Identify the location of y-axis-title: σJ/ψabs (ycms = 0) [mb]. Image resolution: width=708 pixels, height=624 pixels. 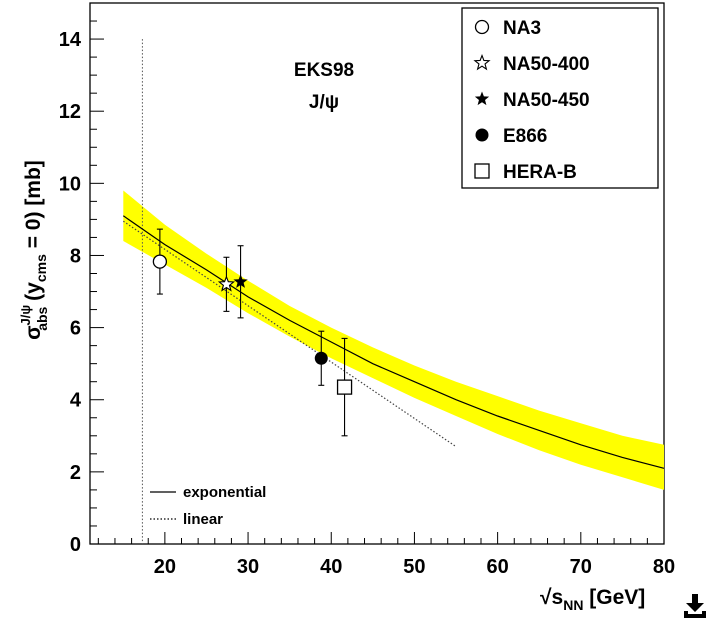
(34, 250).